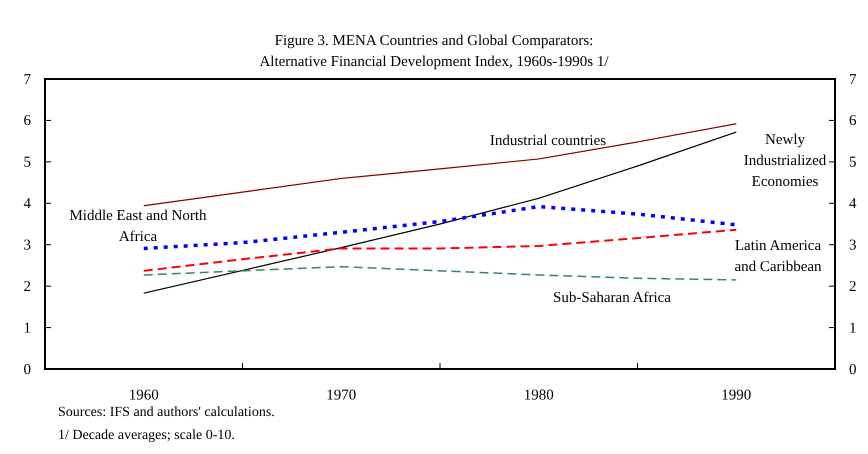  I want to click on y2-tick-label: 4, so click(853, 204).